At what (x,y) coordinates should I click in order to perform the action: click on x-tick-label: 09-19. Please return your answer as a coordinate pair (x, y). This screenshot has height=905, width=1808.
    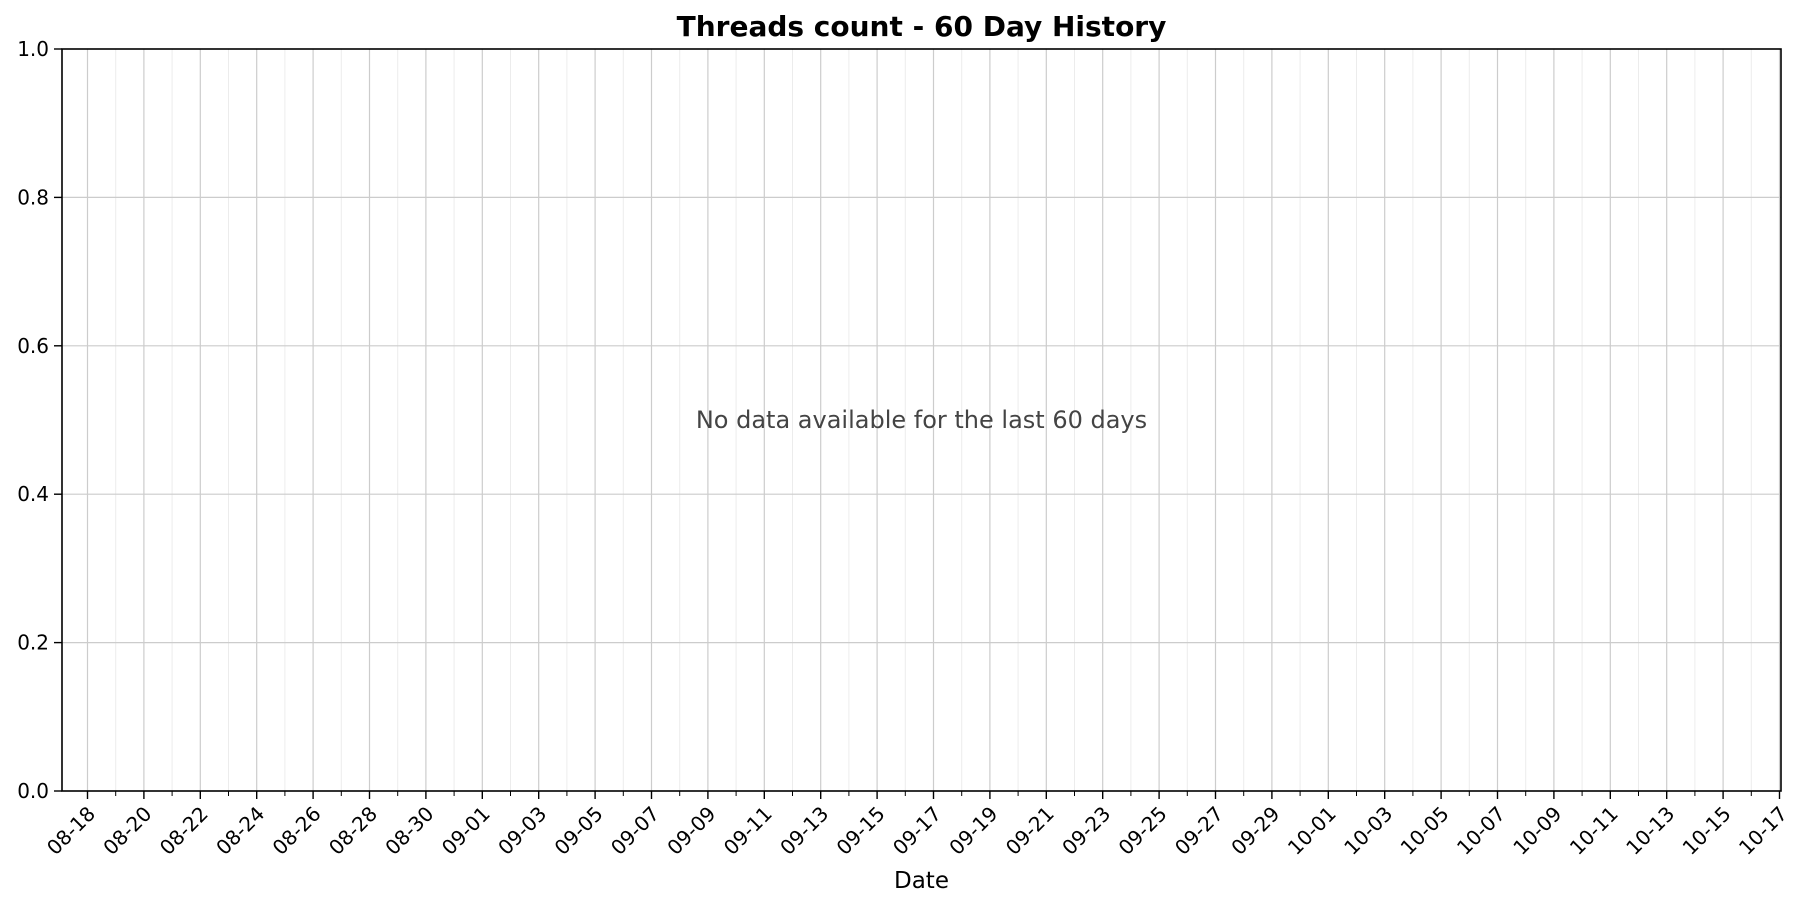
    Looking at the image, I should click on (973, 831).